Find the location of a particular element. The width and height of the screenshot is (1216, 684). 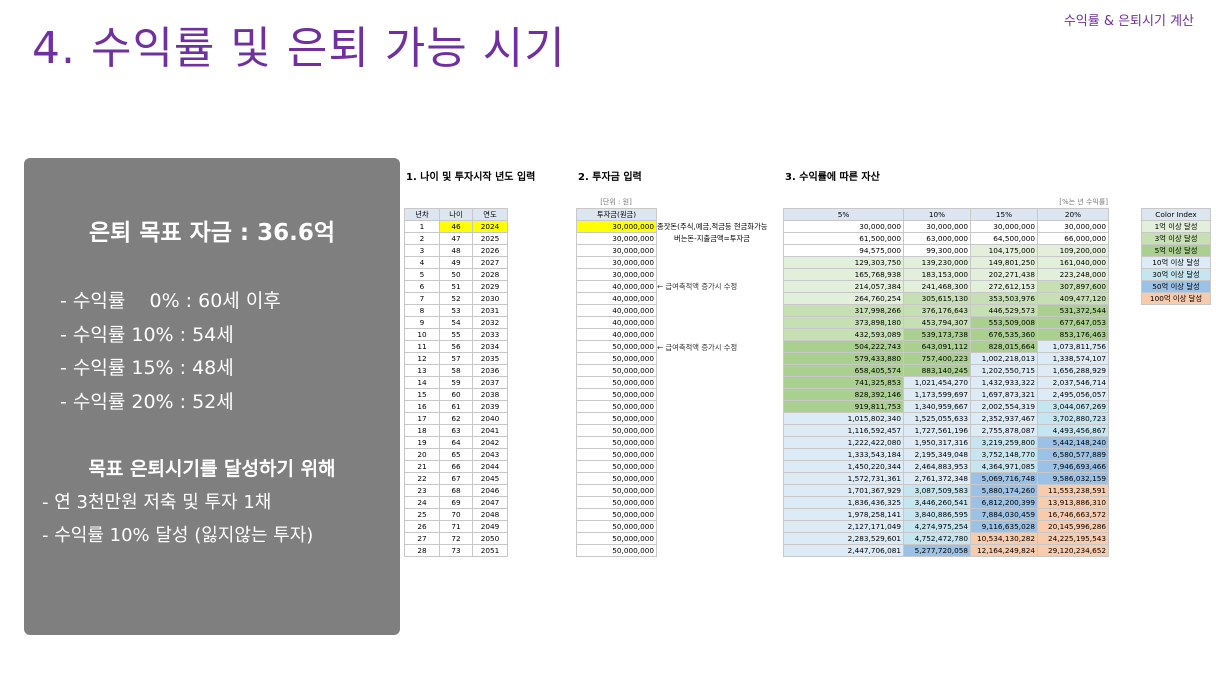

age-table-cell: 25 is located at coordinates (422, 514).